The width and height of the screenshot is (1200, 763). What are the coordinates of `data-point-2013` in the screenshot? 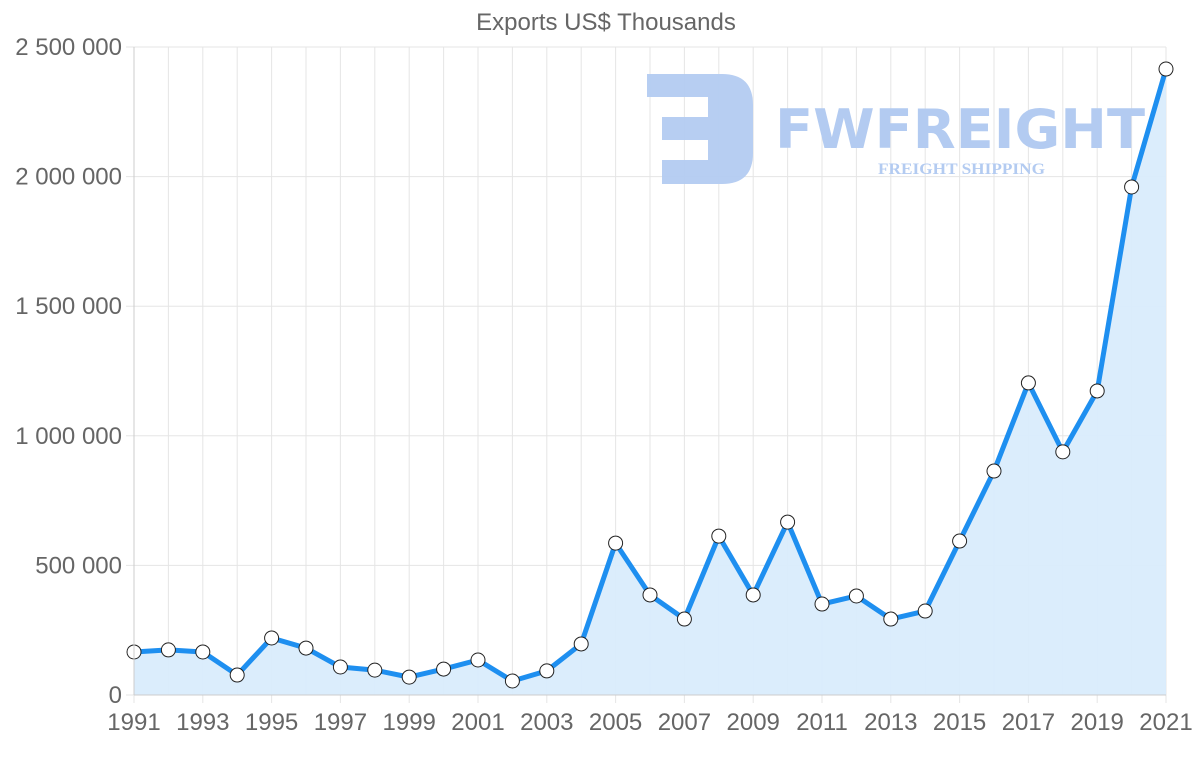 It's located at (891, 619).